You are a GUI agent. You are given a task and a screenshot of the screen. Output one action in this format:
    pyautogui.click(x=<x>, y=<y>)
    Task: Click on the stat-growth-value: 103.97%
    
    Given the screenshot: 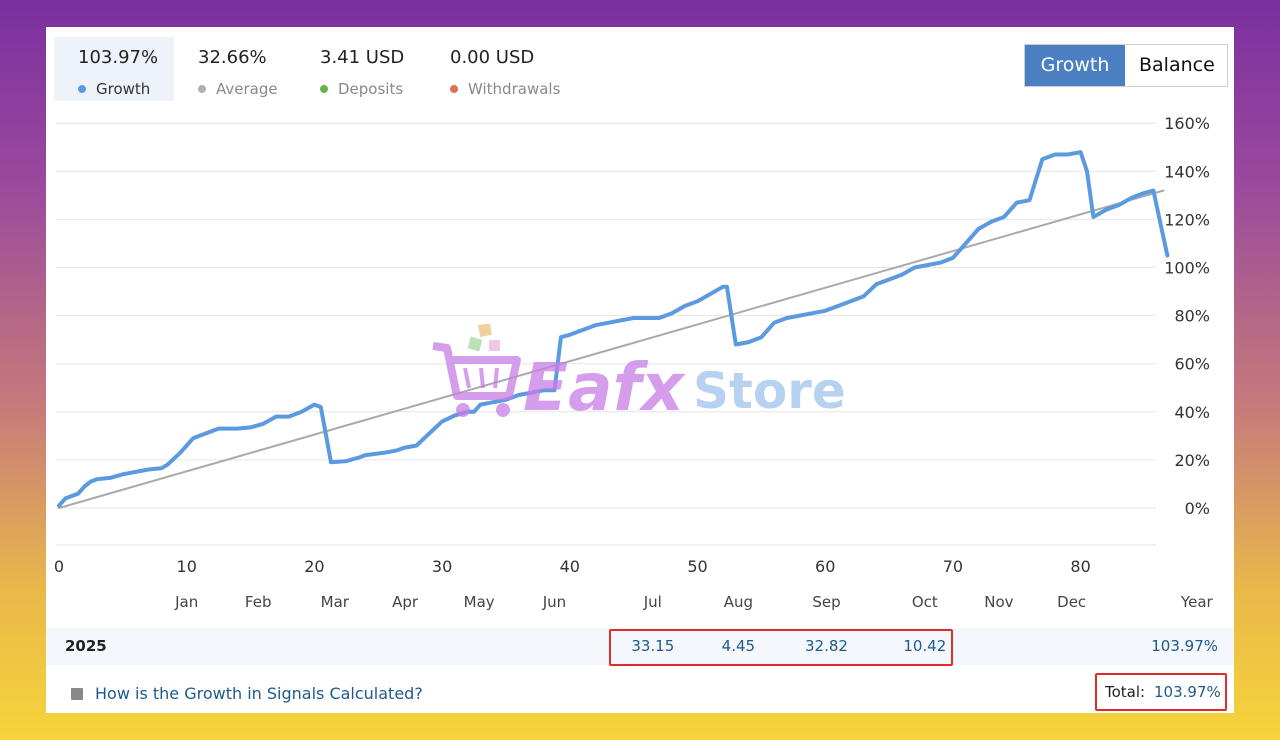 What is the action you would take?
    pyautogui.click(x=118, y=57)
    